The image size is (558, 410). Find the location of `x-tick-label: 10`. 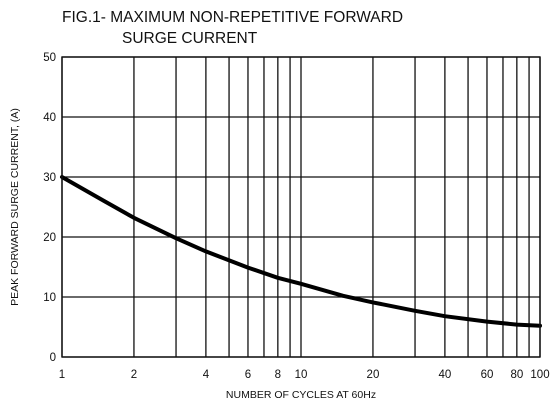

x-tick-label: 10 is located at coordinates (301, 375).